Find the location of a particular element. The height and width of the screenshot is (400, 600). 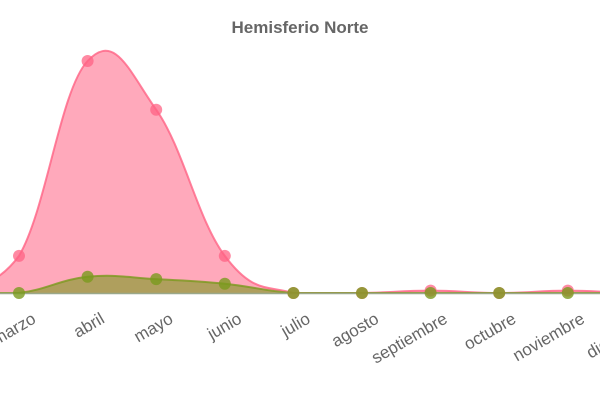

x-tick-label-mayo: mayo is located at coordinates (154, 327).